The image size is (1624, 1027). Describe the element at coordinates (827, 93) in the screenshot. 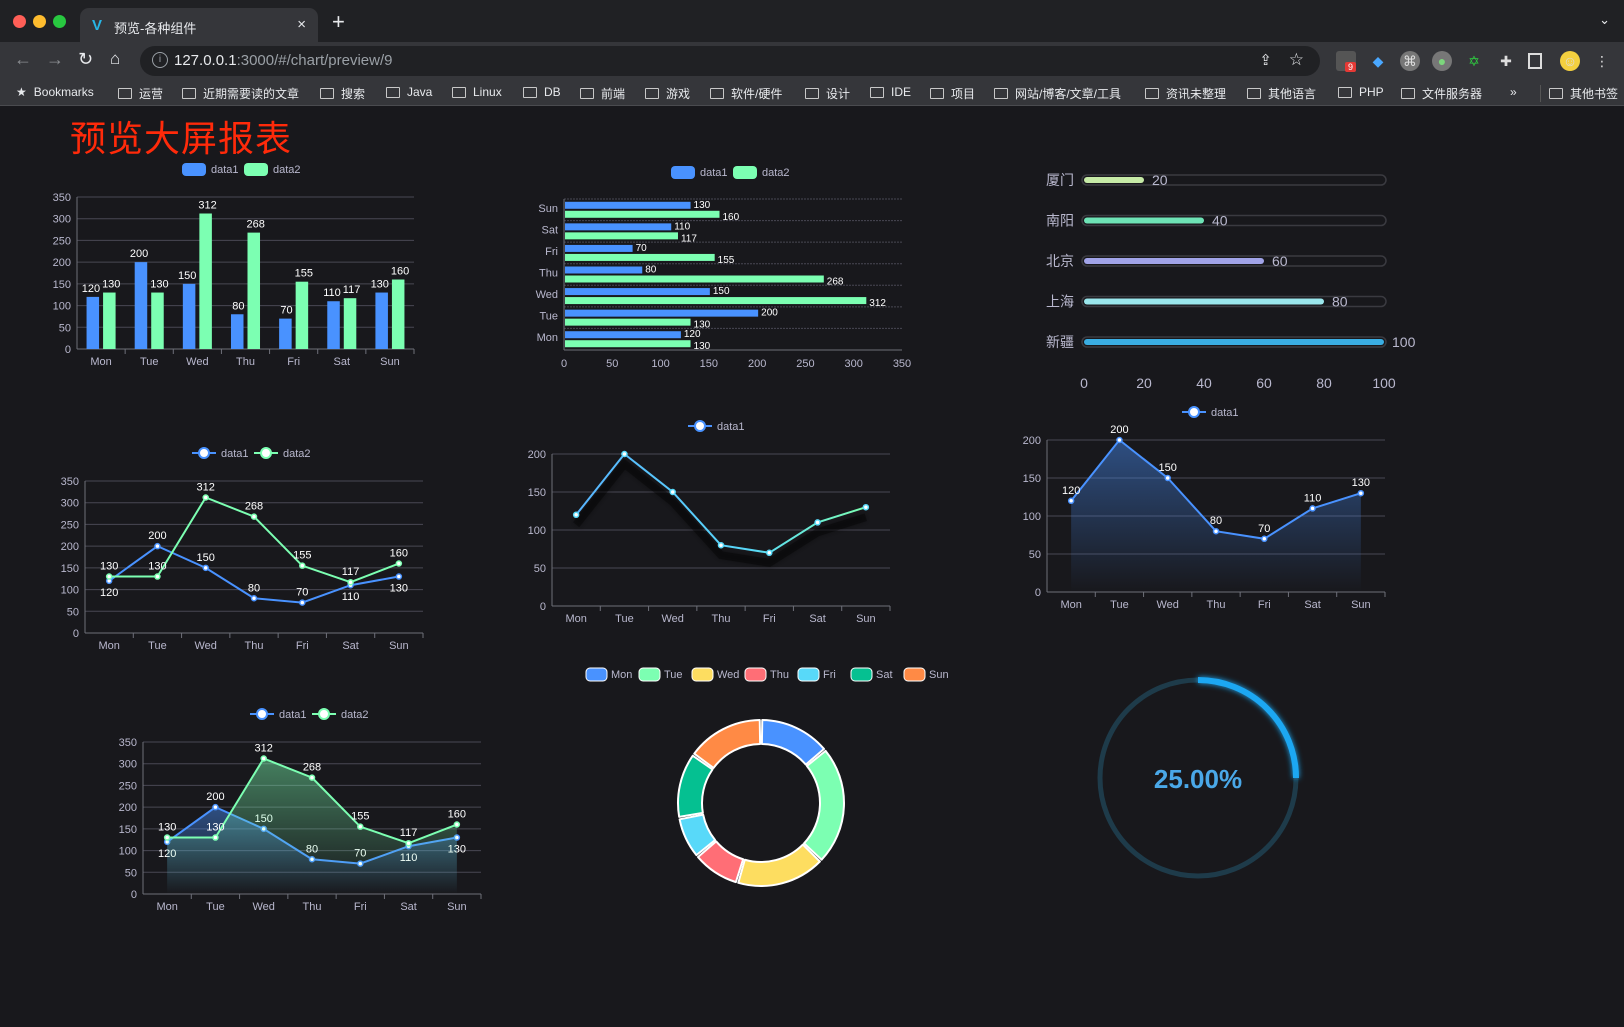

I see `bookmark-folder: 设计` at that location.